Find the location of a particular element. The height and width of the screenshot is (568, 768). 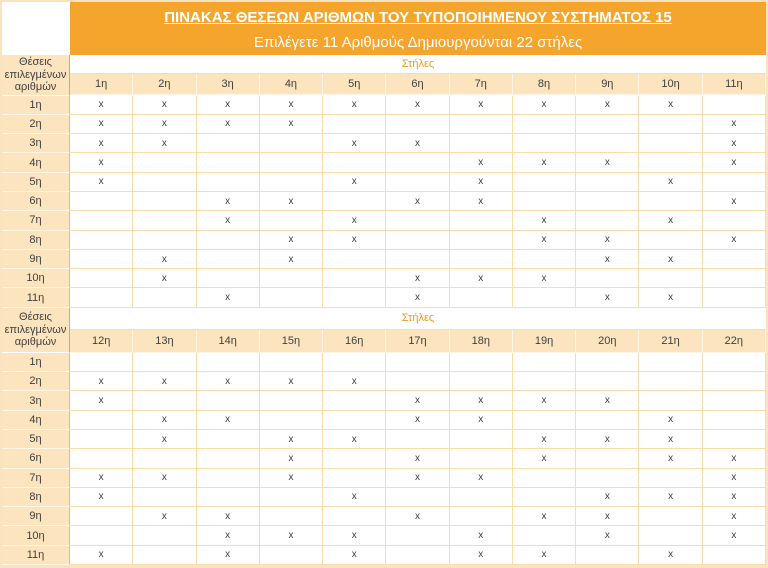

table-row: 3η x x x x x is located at coordinates (384, 144).